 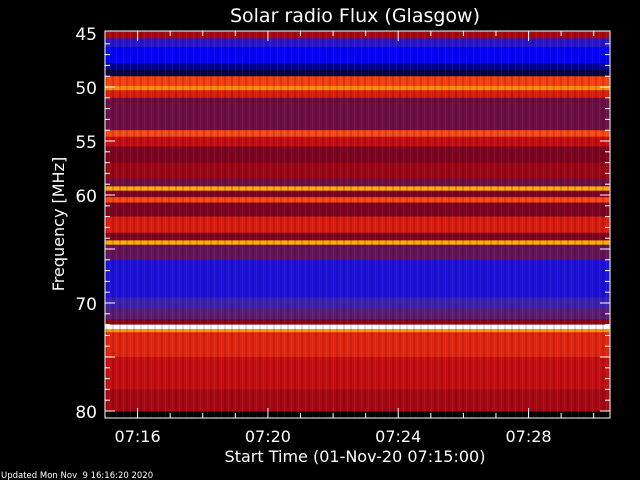 I want to click on y-tick-label: 50, so click(x=86, y=89).